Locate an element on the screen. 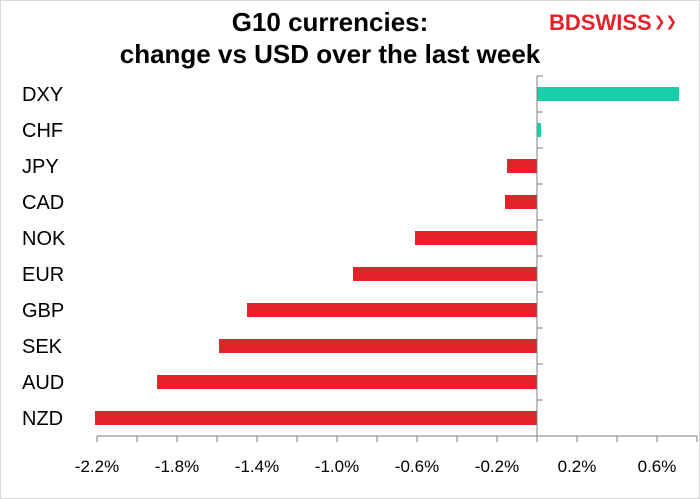  category-label-chf: CHF is located at coordinates (42, 131).